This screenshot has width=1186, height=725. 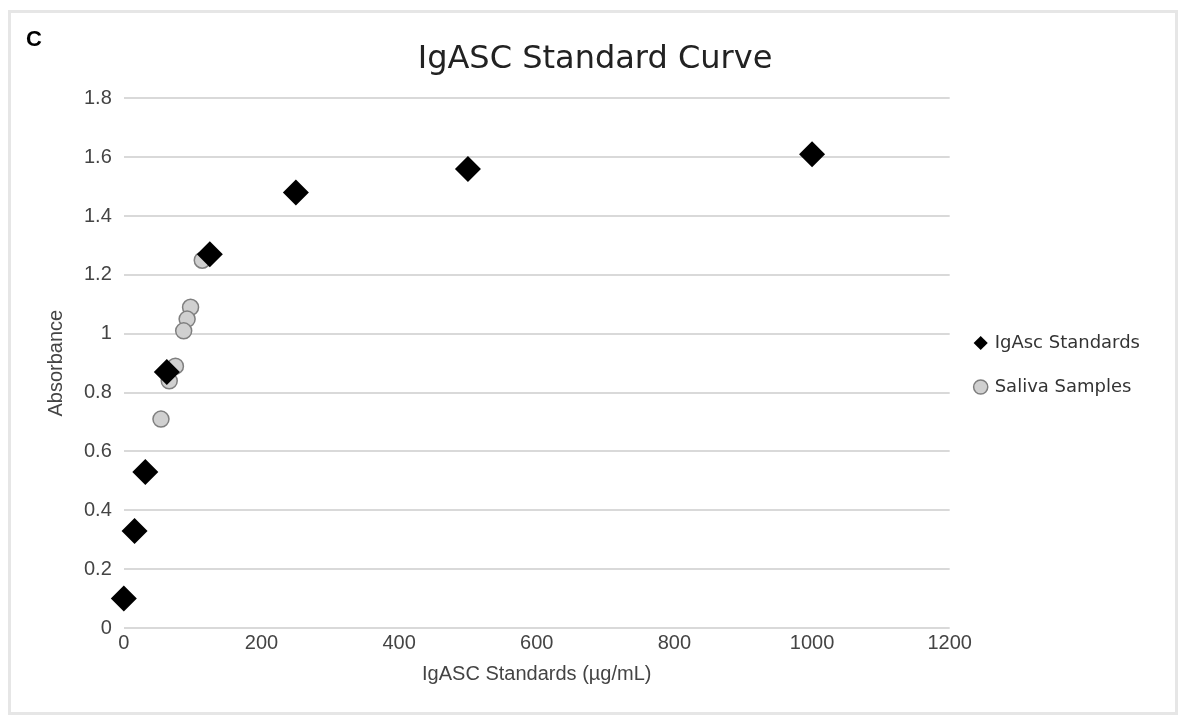 I want to click on x-tick-label: 0, so click(x=124, y=641).